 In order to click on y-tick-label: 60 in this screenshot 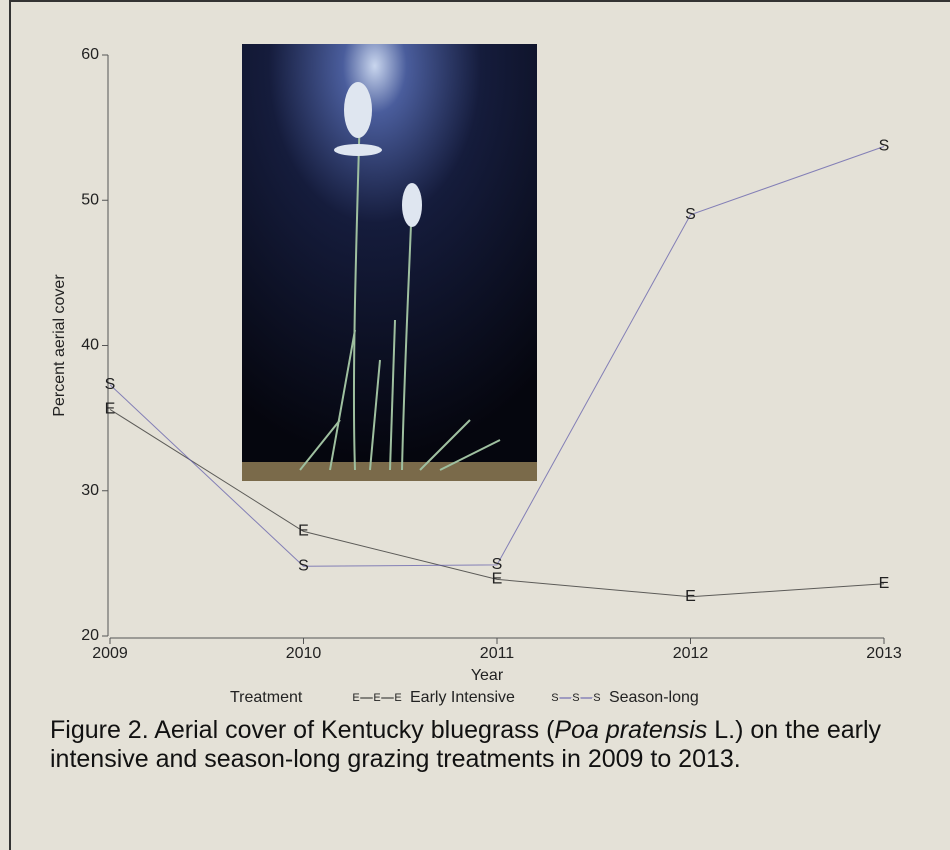, I will do `click(90, 54)`.